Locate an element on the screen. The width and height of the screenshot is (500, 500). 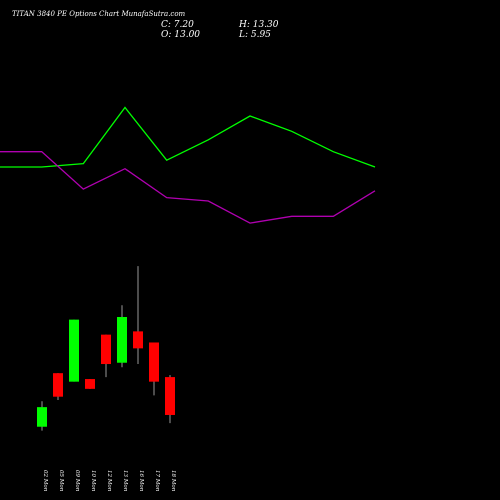
x-tick-label: 05 Mon is located at coordinates (61, 481).